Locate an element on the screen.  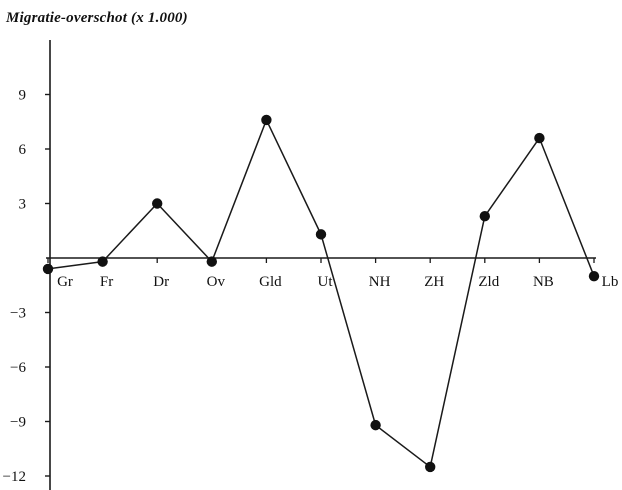
data-point-nh is located at coordinates (375, 425).